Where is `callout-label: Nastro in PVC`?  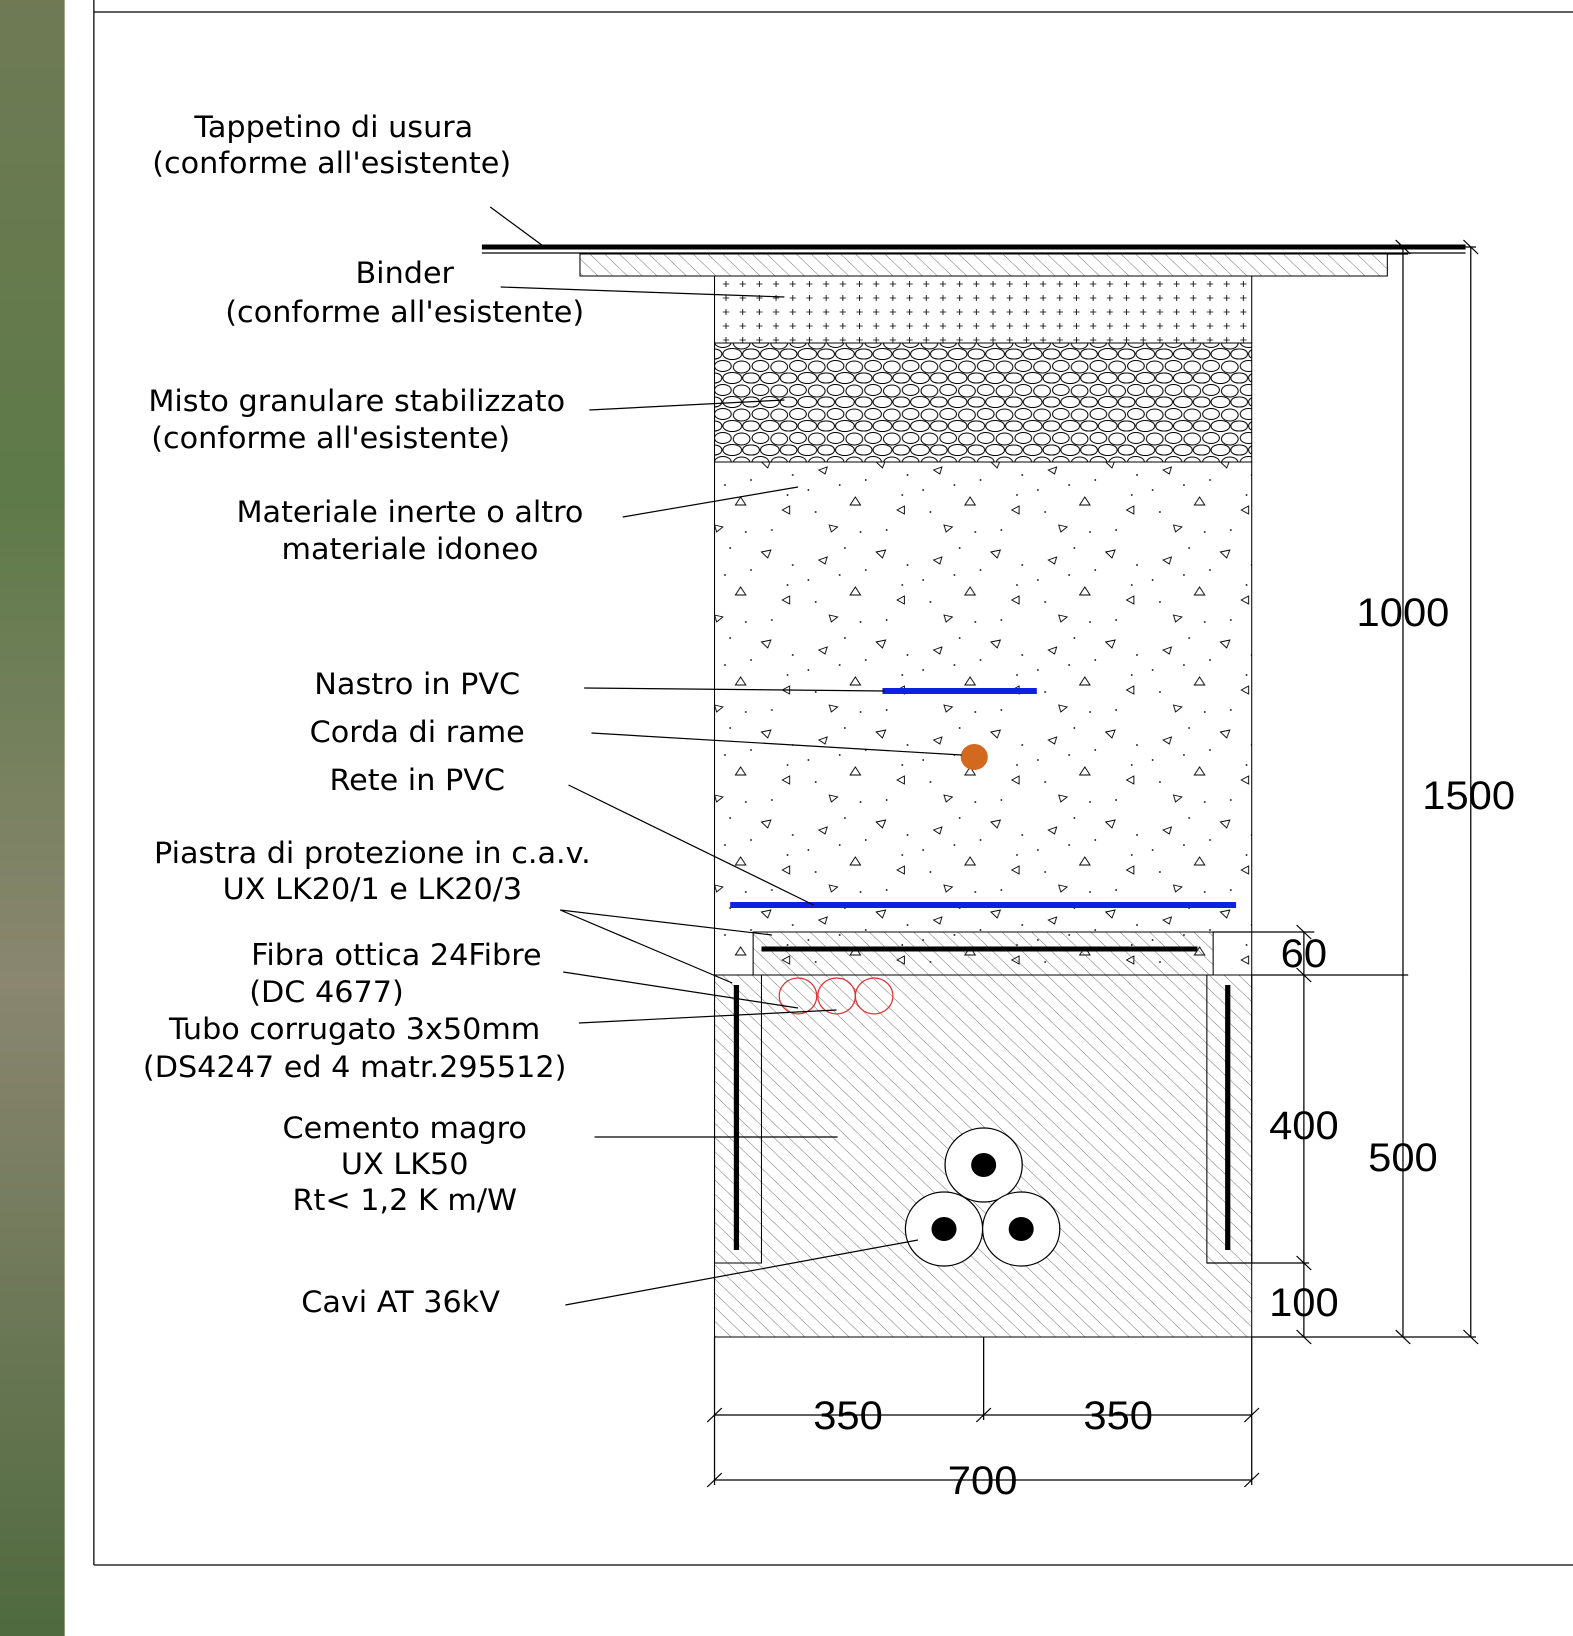
callout-label: Nastro in PVC is located at coordinates (417, 684).